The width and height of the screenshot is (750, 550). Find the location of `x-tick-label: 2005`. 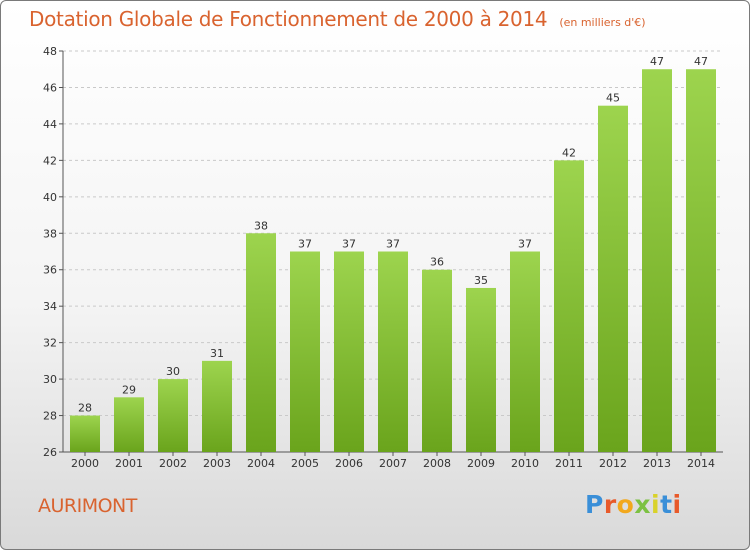

x-tick-label: 2005 is located at coordinates (305, 463).